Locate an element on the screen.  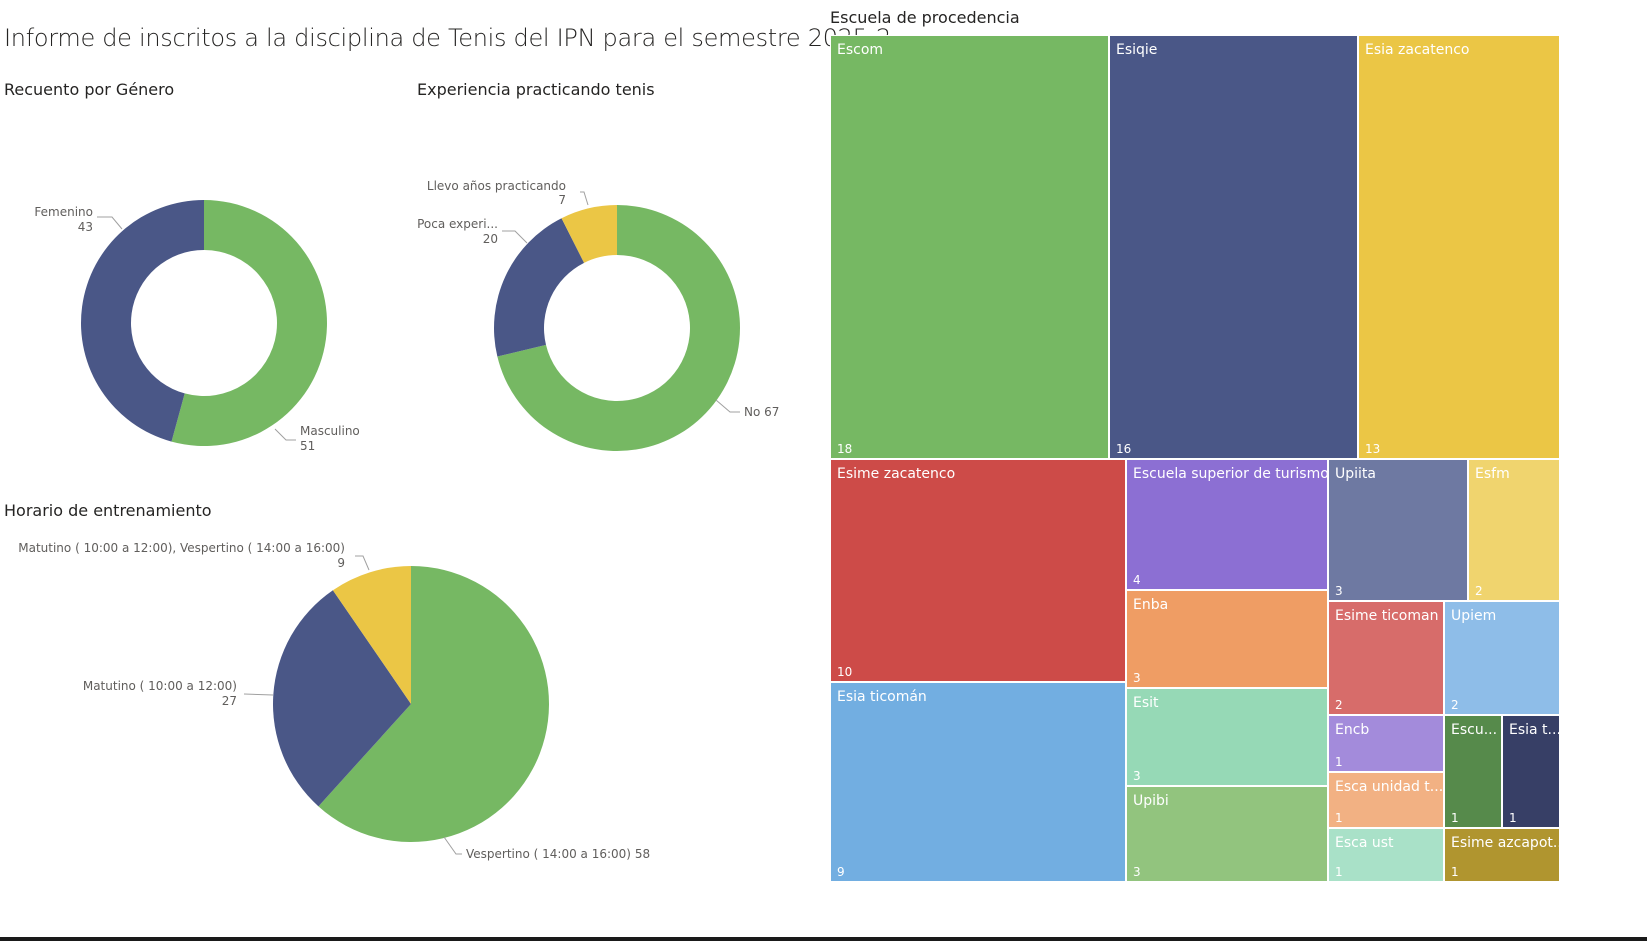
treemap-value-esca-ust: 1 is located at coordinates (1339, 872).